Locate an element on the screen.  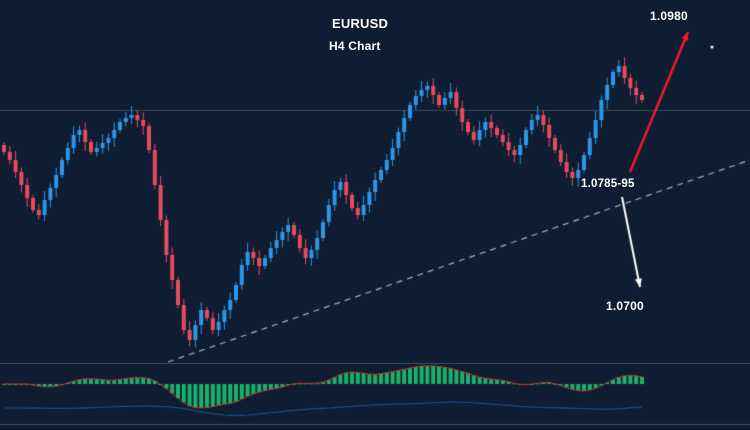
symbol-title: EURUSD is located at coordinates (360, 23).